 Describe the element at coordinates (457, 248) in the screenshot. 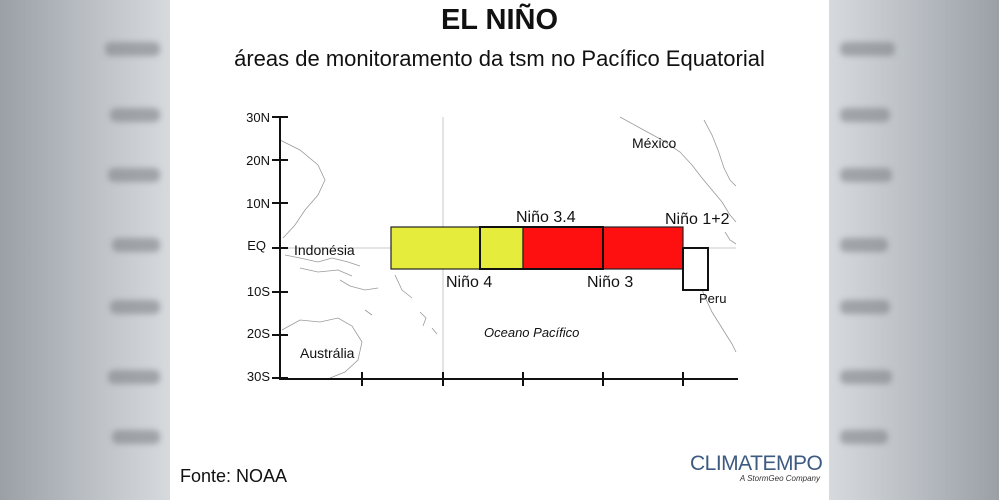

I see `nino4-region` at that location.